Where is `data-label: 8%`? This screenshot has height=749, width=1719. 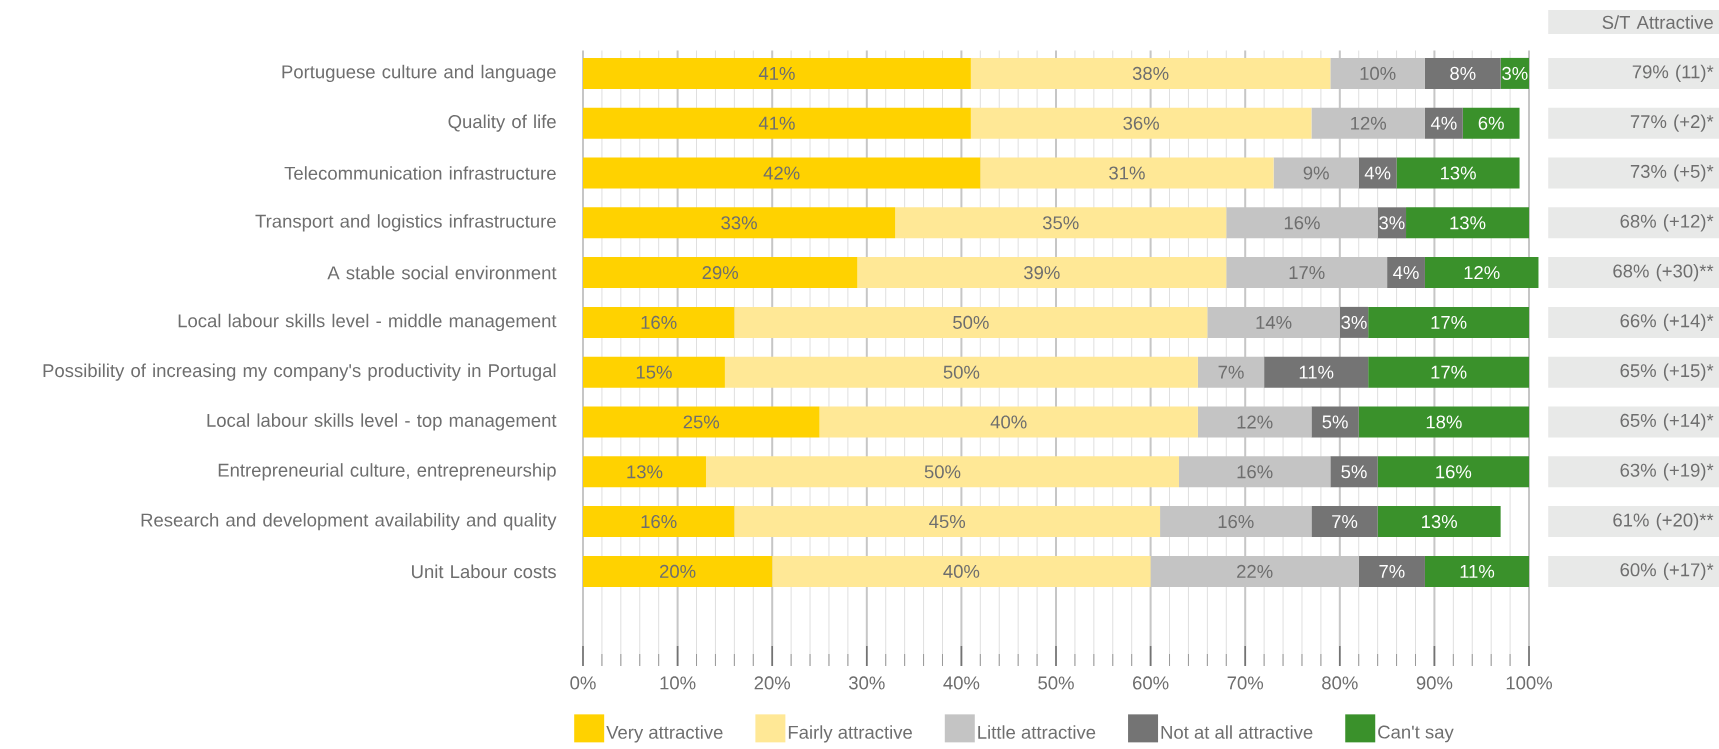
data-label: 8% is located at coordinates (1463, 73).